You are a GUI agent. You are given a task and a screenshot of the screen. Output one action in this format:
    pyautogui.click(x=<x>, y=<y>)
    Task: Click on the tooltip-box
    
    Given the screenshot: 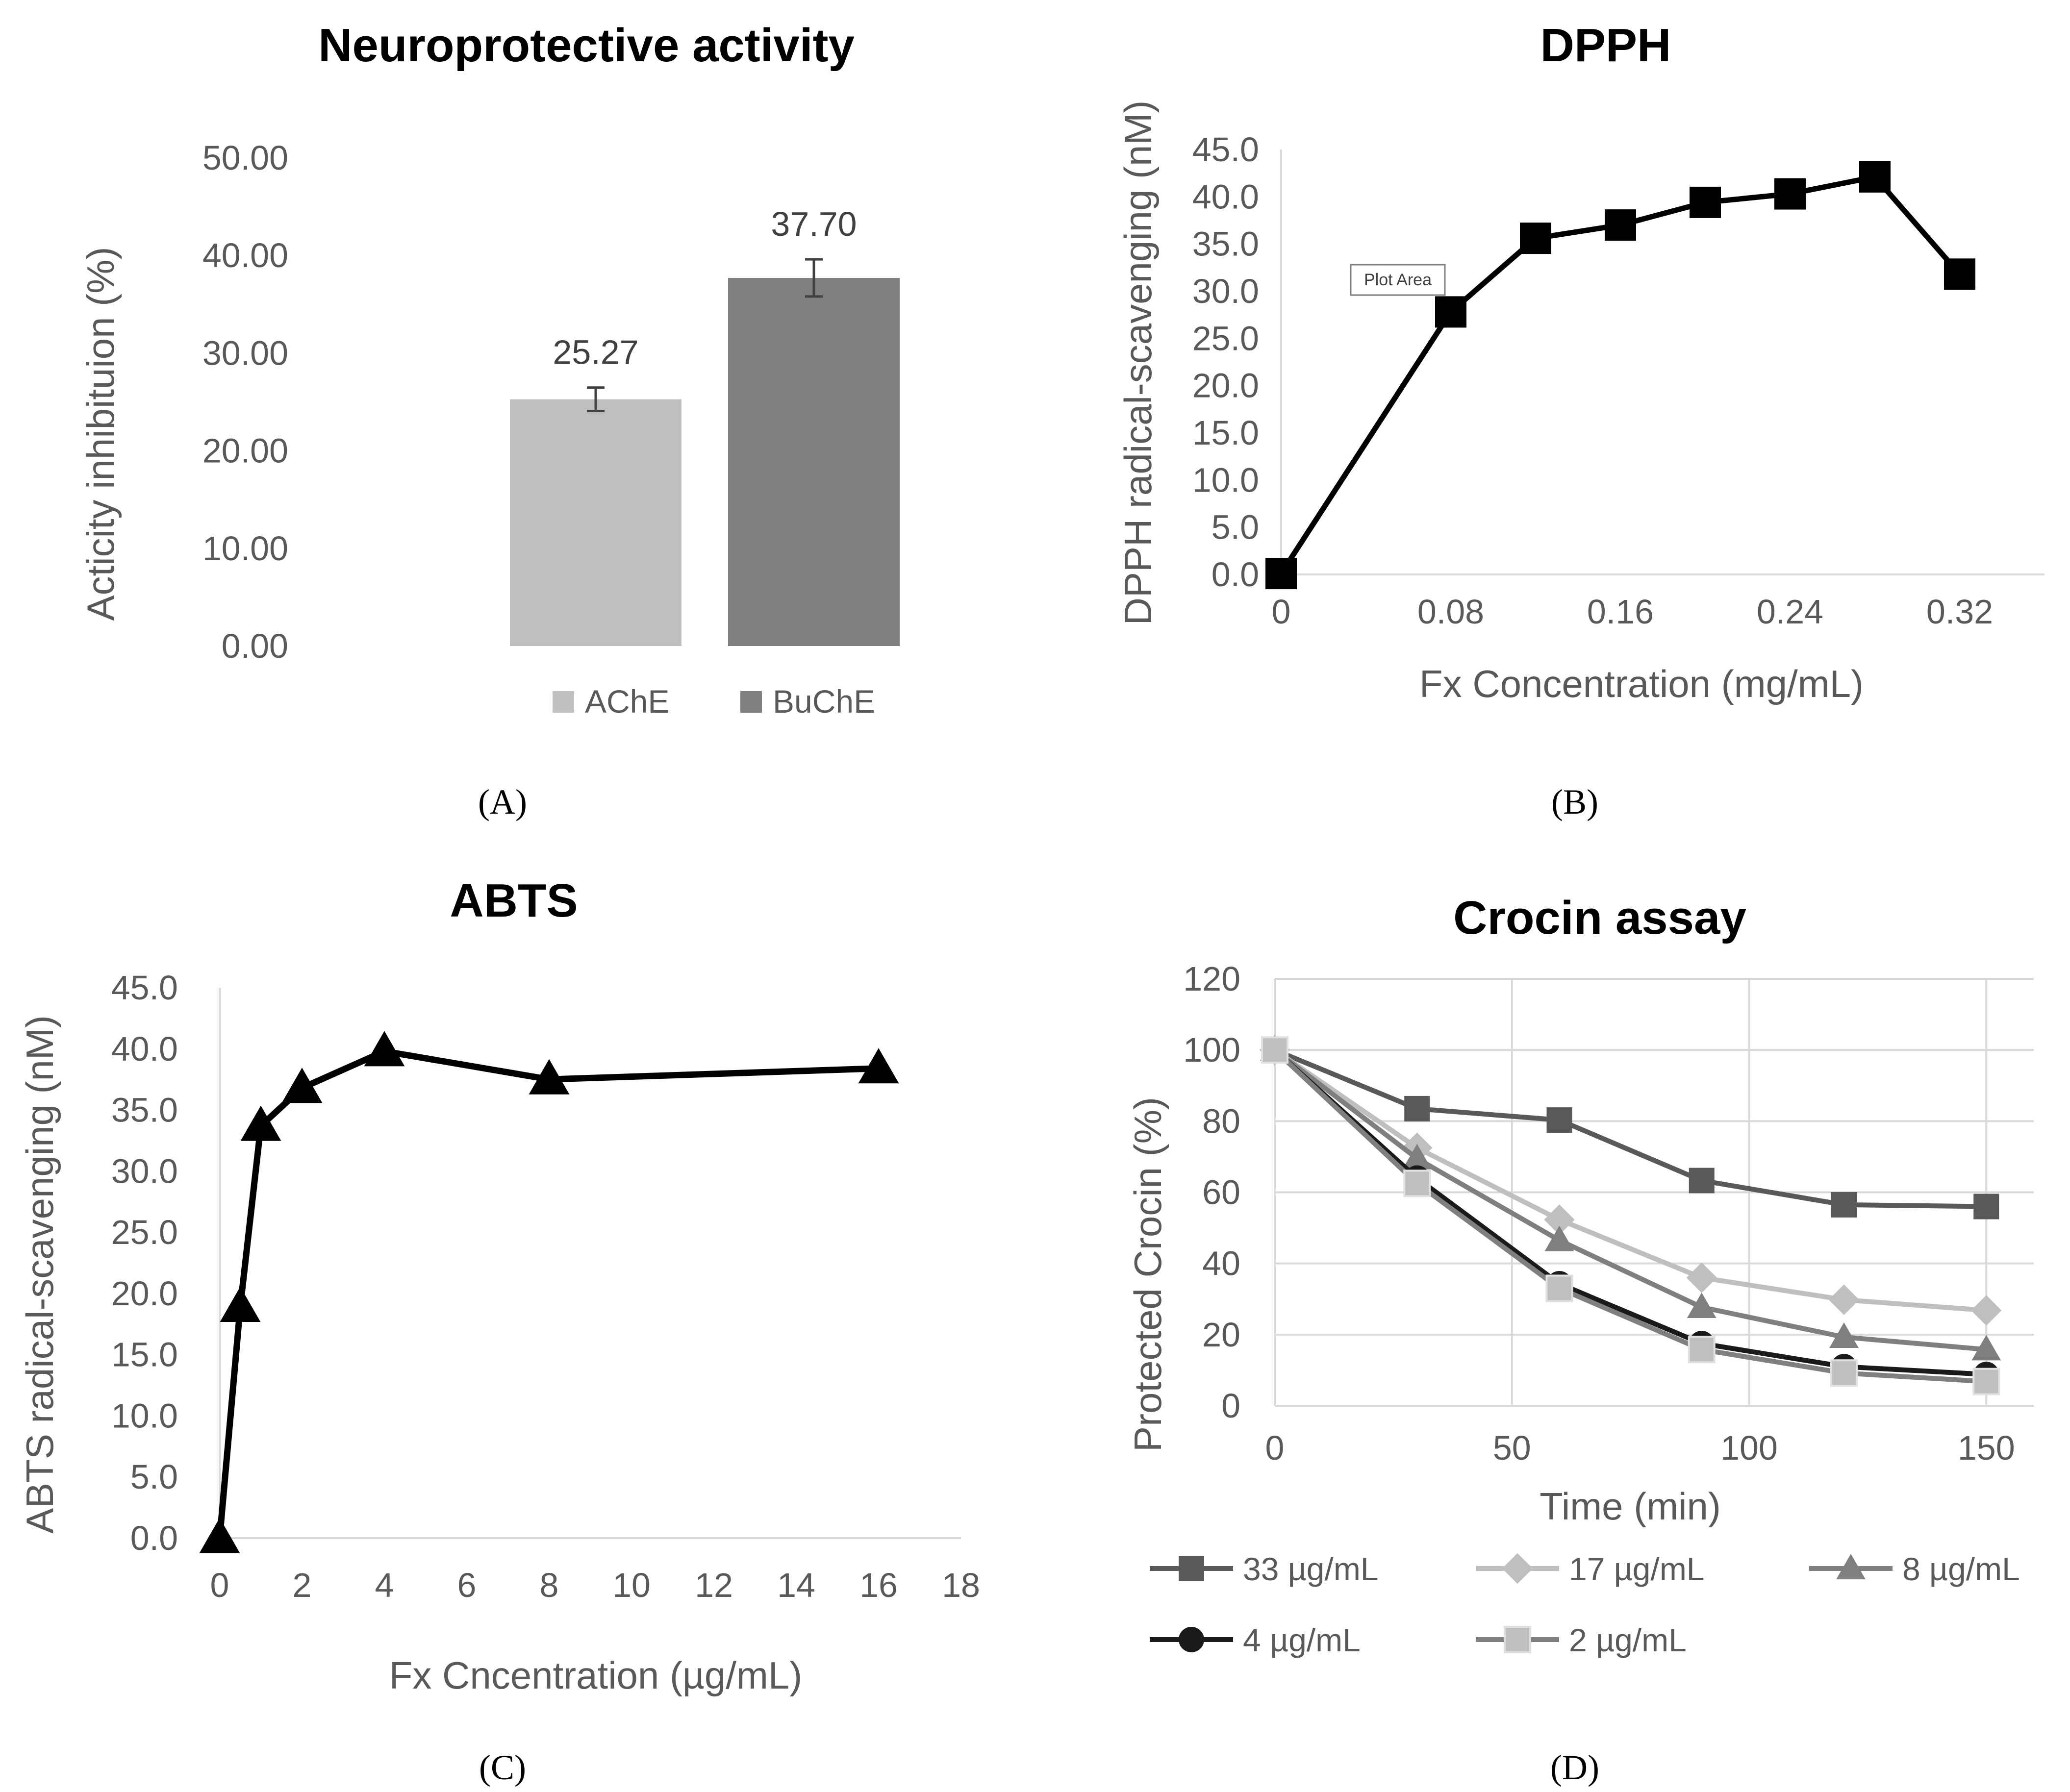 What is the action you would take?
    pyautogui.click(x=1398, y=280)
    